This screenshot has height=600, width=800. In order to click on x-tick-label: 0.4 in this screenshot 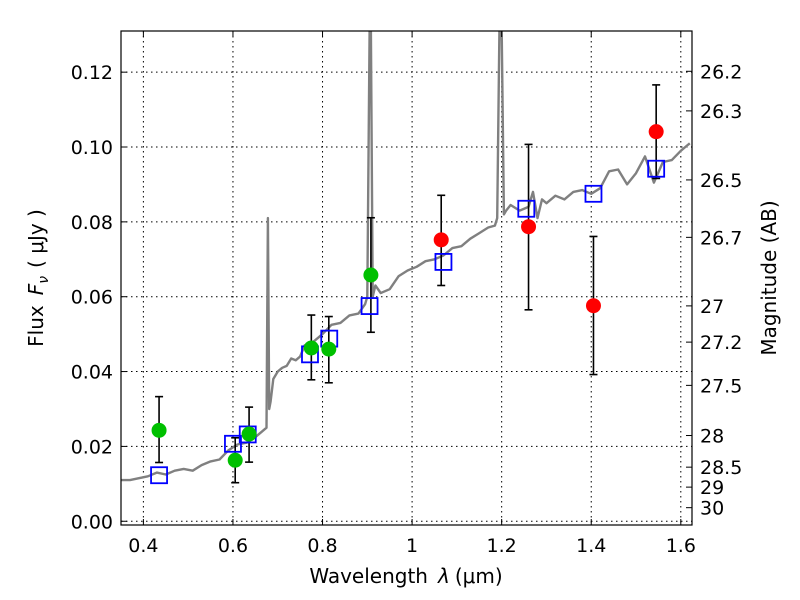, I will do `click(143, 546)`.